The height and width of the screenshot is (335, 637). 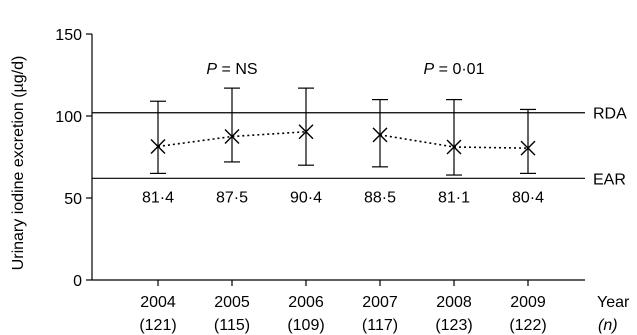 What do you see at coordinates (232, 197) in the screenshot?
I see `data-label: 87·5` at bounding box center [232, 197].